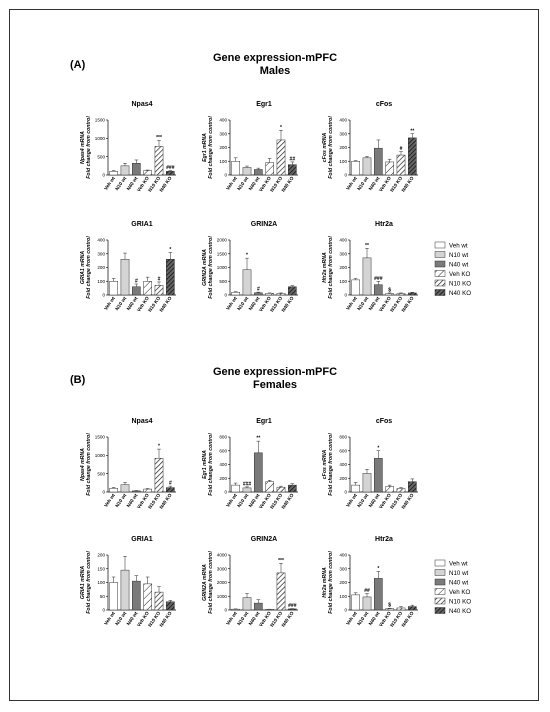  Describe the element at coordinates (460, 611) in the screenshot. I see `legend-label: N40 KO` at that location.